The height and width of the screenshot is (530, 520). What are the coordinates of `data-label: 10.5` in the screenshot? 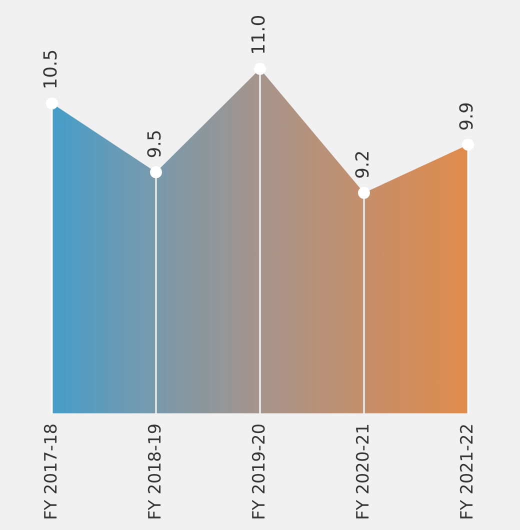 It's located at (51, 69).